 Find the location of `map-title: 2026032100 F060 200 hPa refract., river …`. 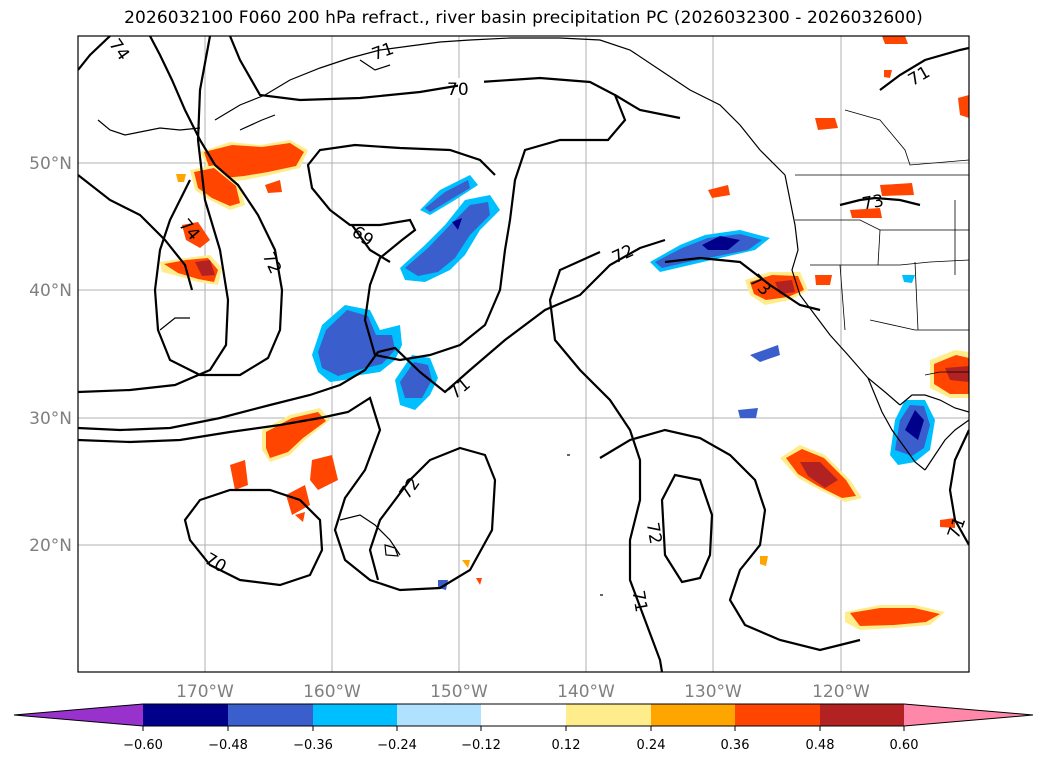

map-title: 2026032100 F060 200 hPa refract., river … is located at coordinates (523, 18).